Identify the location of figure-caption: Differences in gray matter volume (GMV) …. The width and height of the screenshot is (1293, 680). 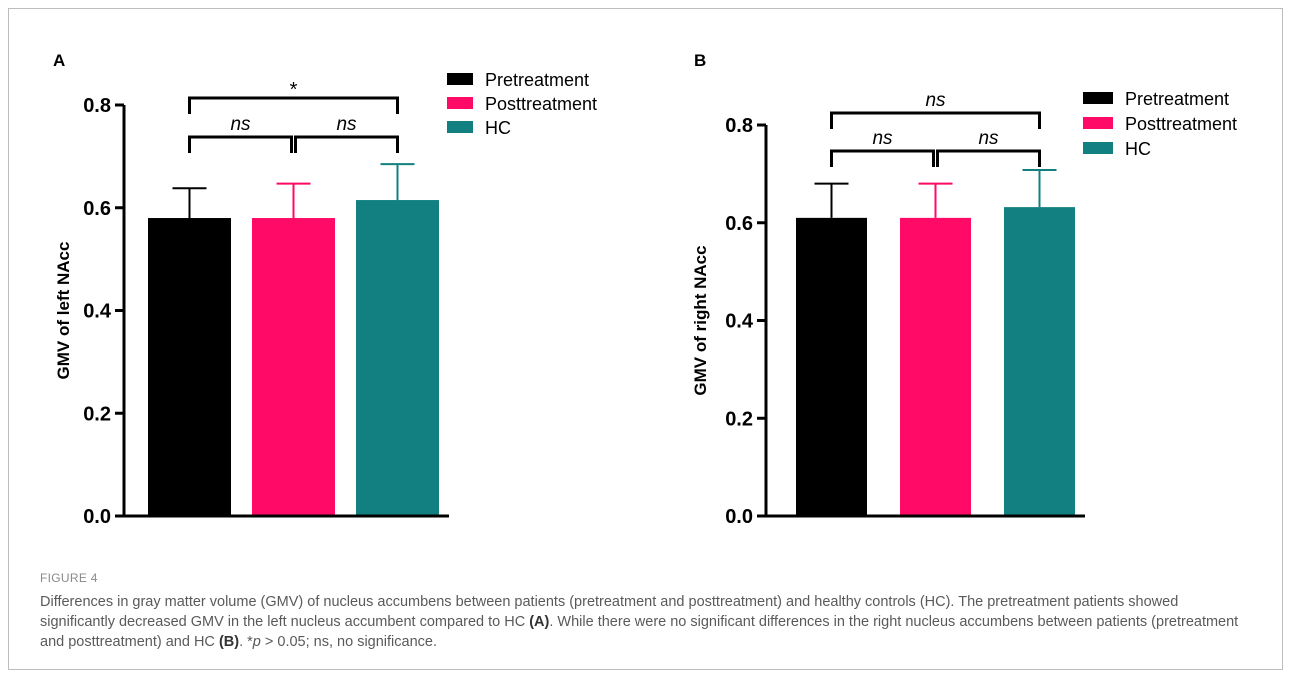
(647, 622).